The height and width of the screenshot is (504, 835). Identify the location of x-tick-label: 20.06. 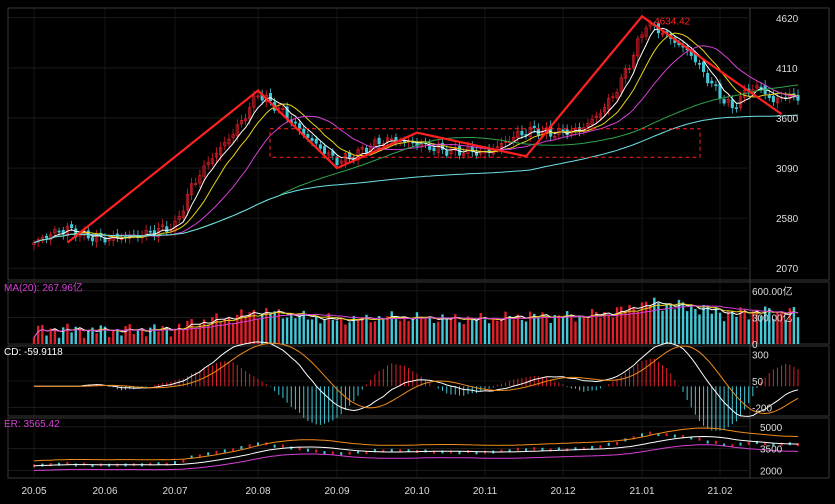
(104, 491).